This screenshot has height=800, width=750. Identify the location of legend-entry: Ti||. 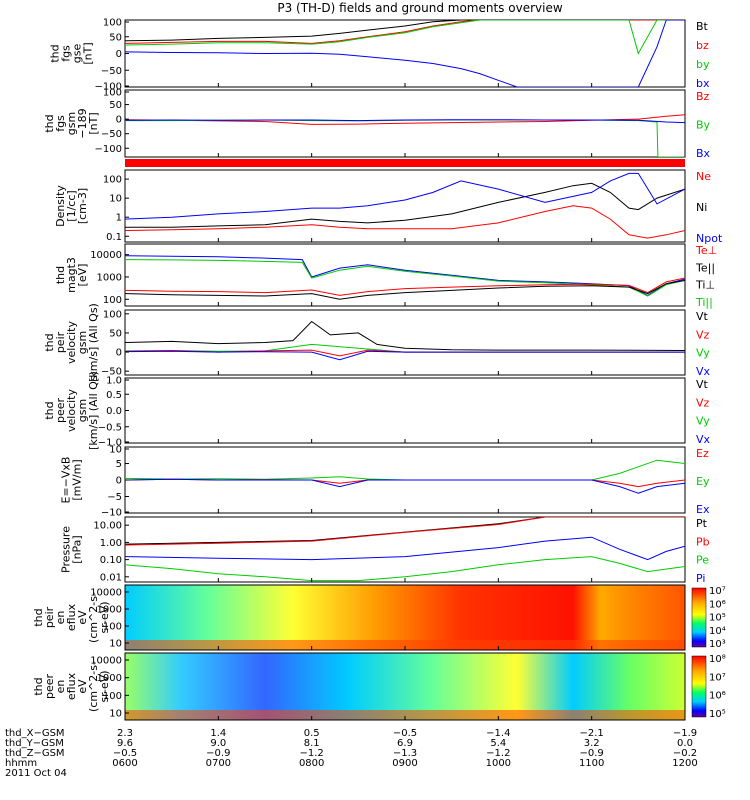
(704, 302).